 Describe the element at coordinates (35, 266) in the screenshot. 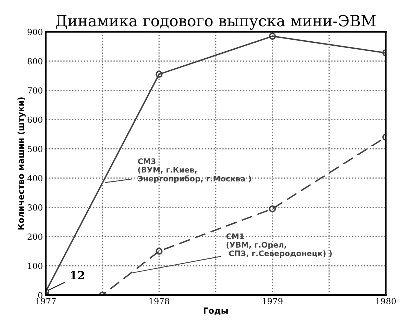

I see `y-tick-label: 100` at that location.